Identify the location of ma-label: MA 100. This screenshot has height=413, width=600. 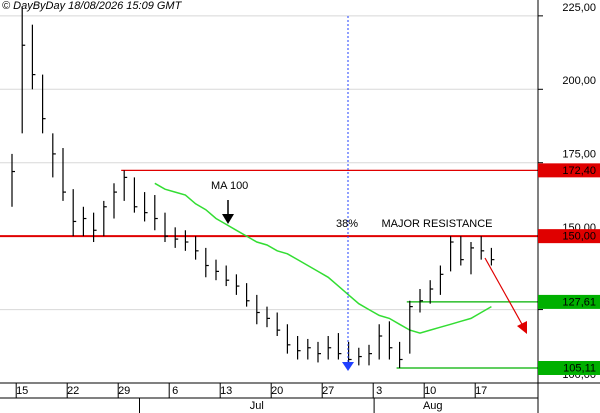
(229, 186).